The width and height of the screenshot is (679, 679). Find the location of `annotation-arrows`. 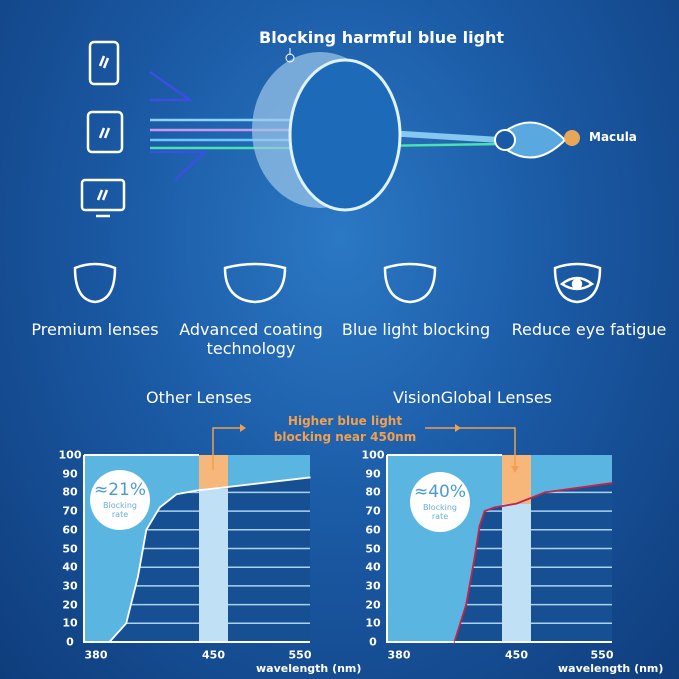

annotation-arrows is located at coordinates (365, 448).